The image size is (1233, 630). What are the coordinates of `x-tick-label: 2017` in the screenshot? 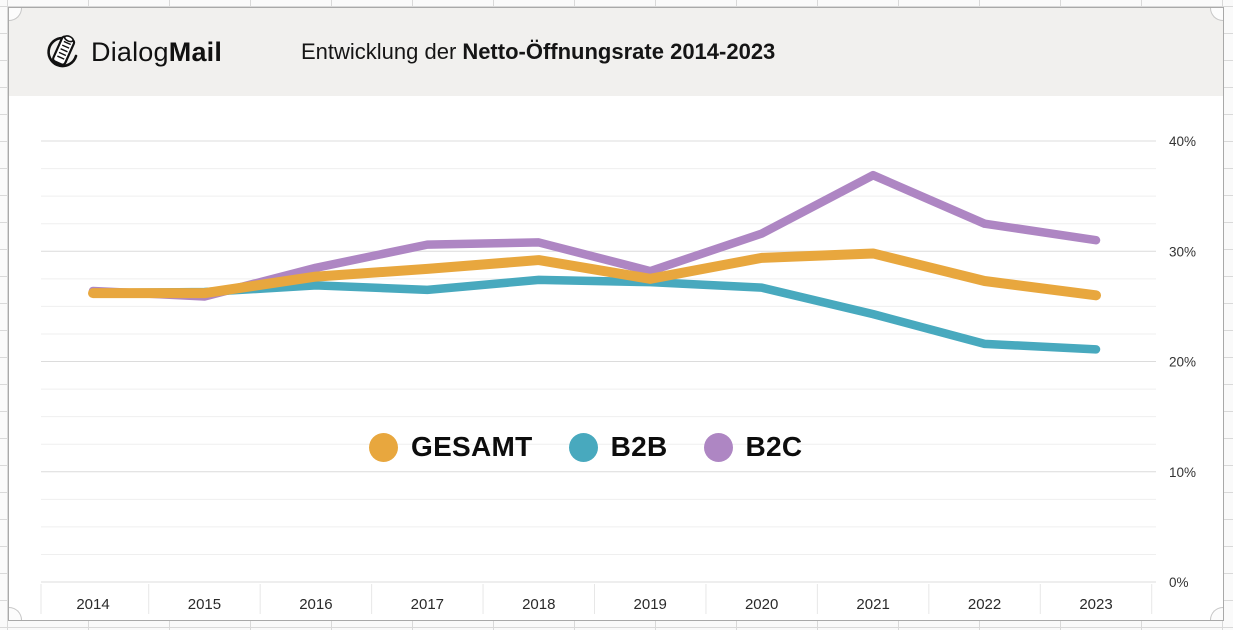 It's located at (427, 604).